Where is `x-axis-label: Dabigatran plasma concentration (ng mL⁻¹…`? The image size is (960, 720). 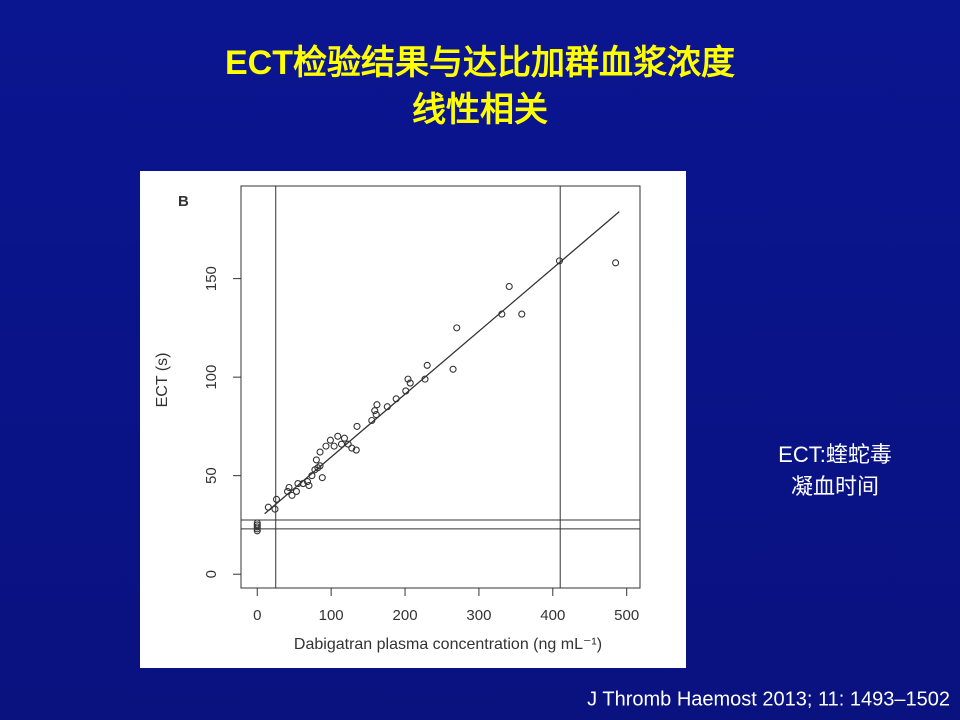
x-axis-label: Dabigatran plasma concentration (ng mL⁻¹… is located at coordinates (448, 644).